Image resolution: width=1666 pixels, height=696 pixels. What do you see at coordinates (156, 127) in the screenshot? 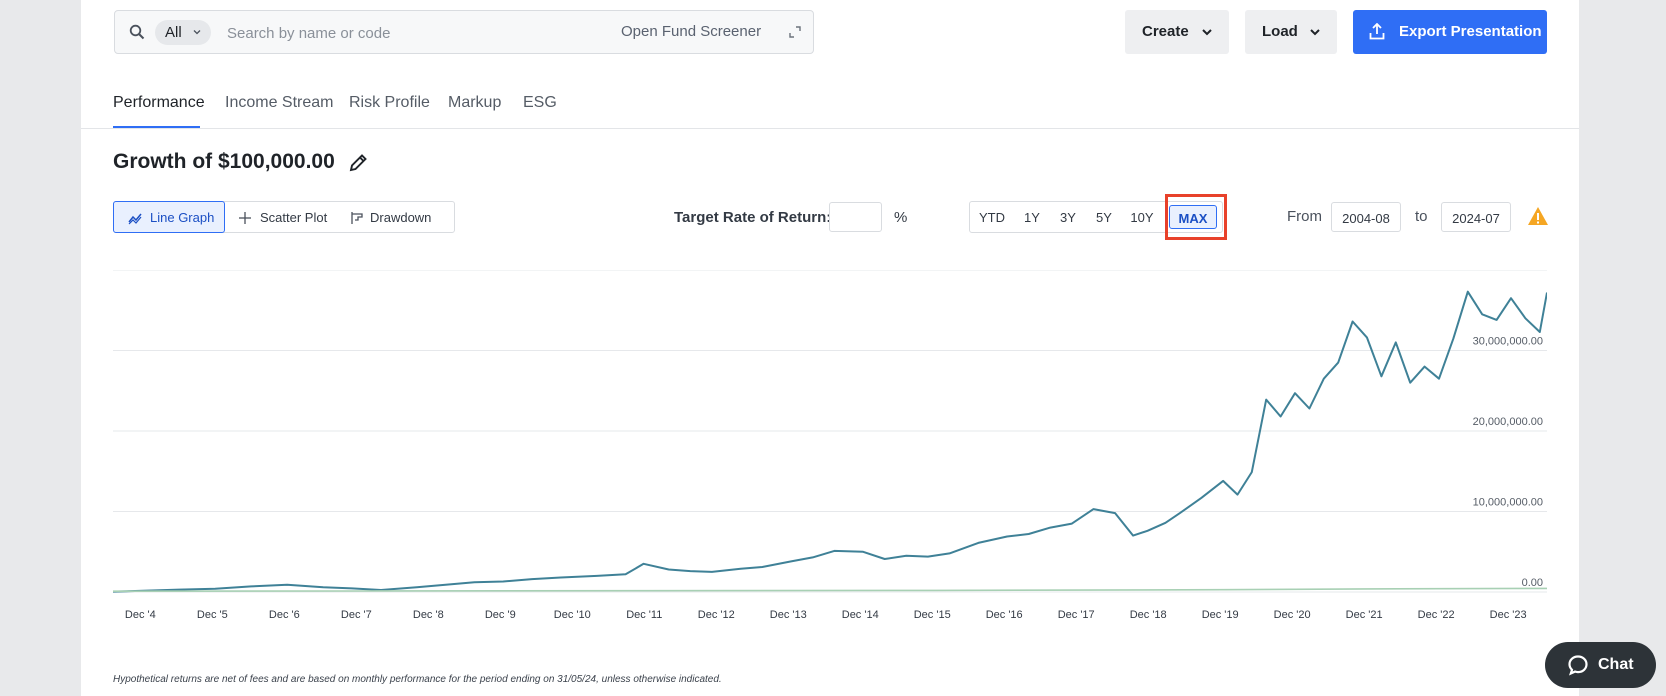
I see `active-tab-indicator` at bounding box center [156, 127].